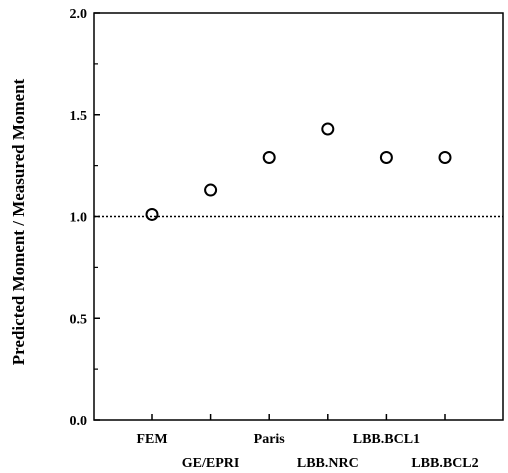 This screenshot has height=473, width=508. Describe the element at coordinates (307, 442) in the screenshot. I see `x-axis-ticks: FEM GE/EPRI Paris LBB.NRC LBB.BCL1 LBB.BCL2` at that location.